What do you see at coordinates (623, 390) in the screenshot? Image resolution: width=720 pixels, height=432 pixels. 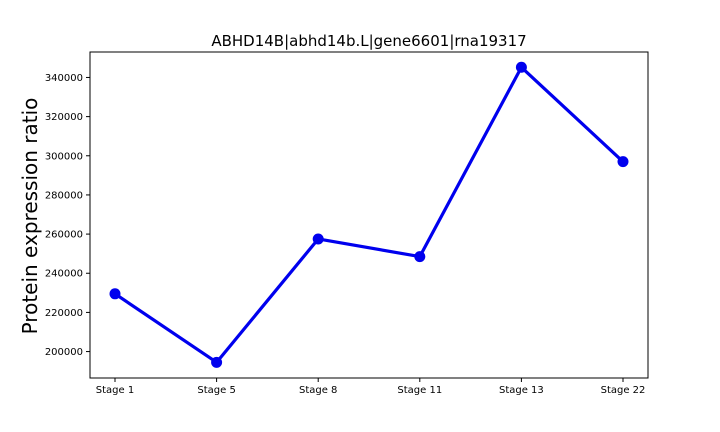 I see `x-tick-label: Stage 22` at bounding box center [623, 390].